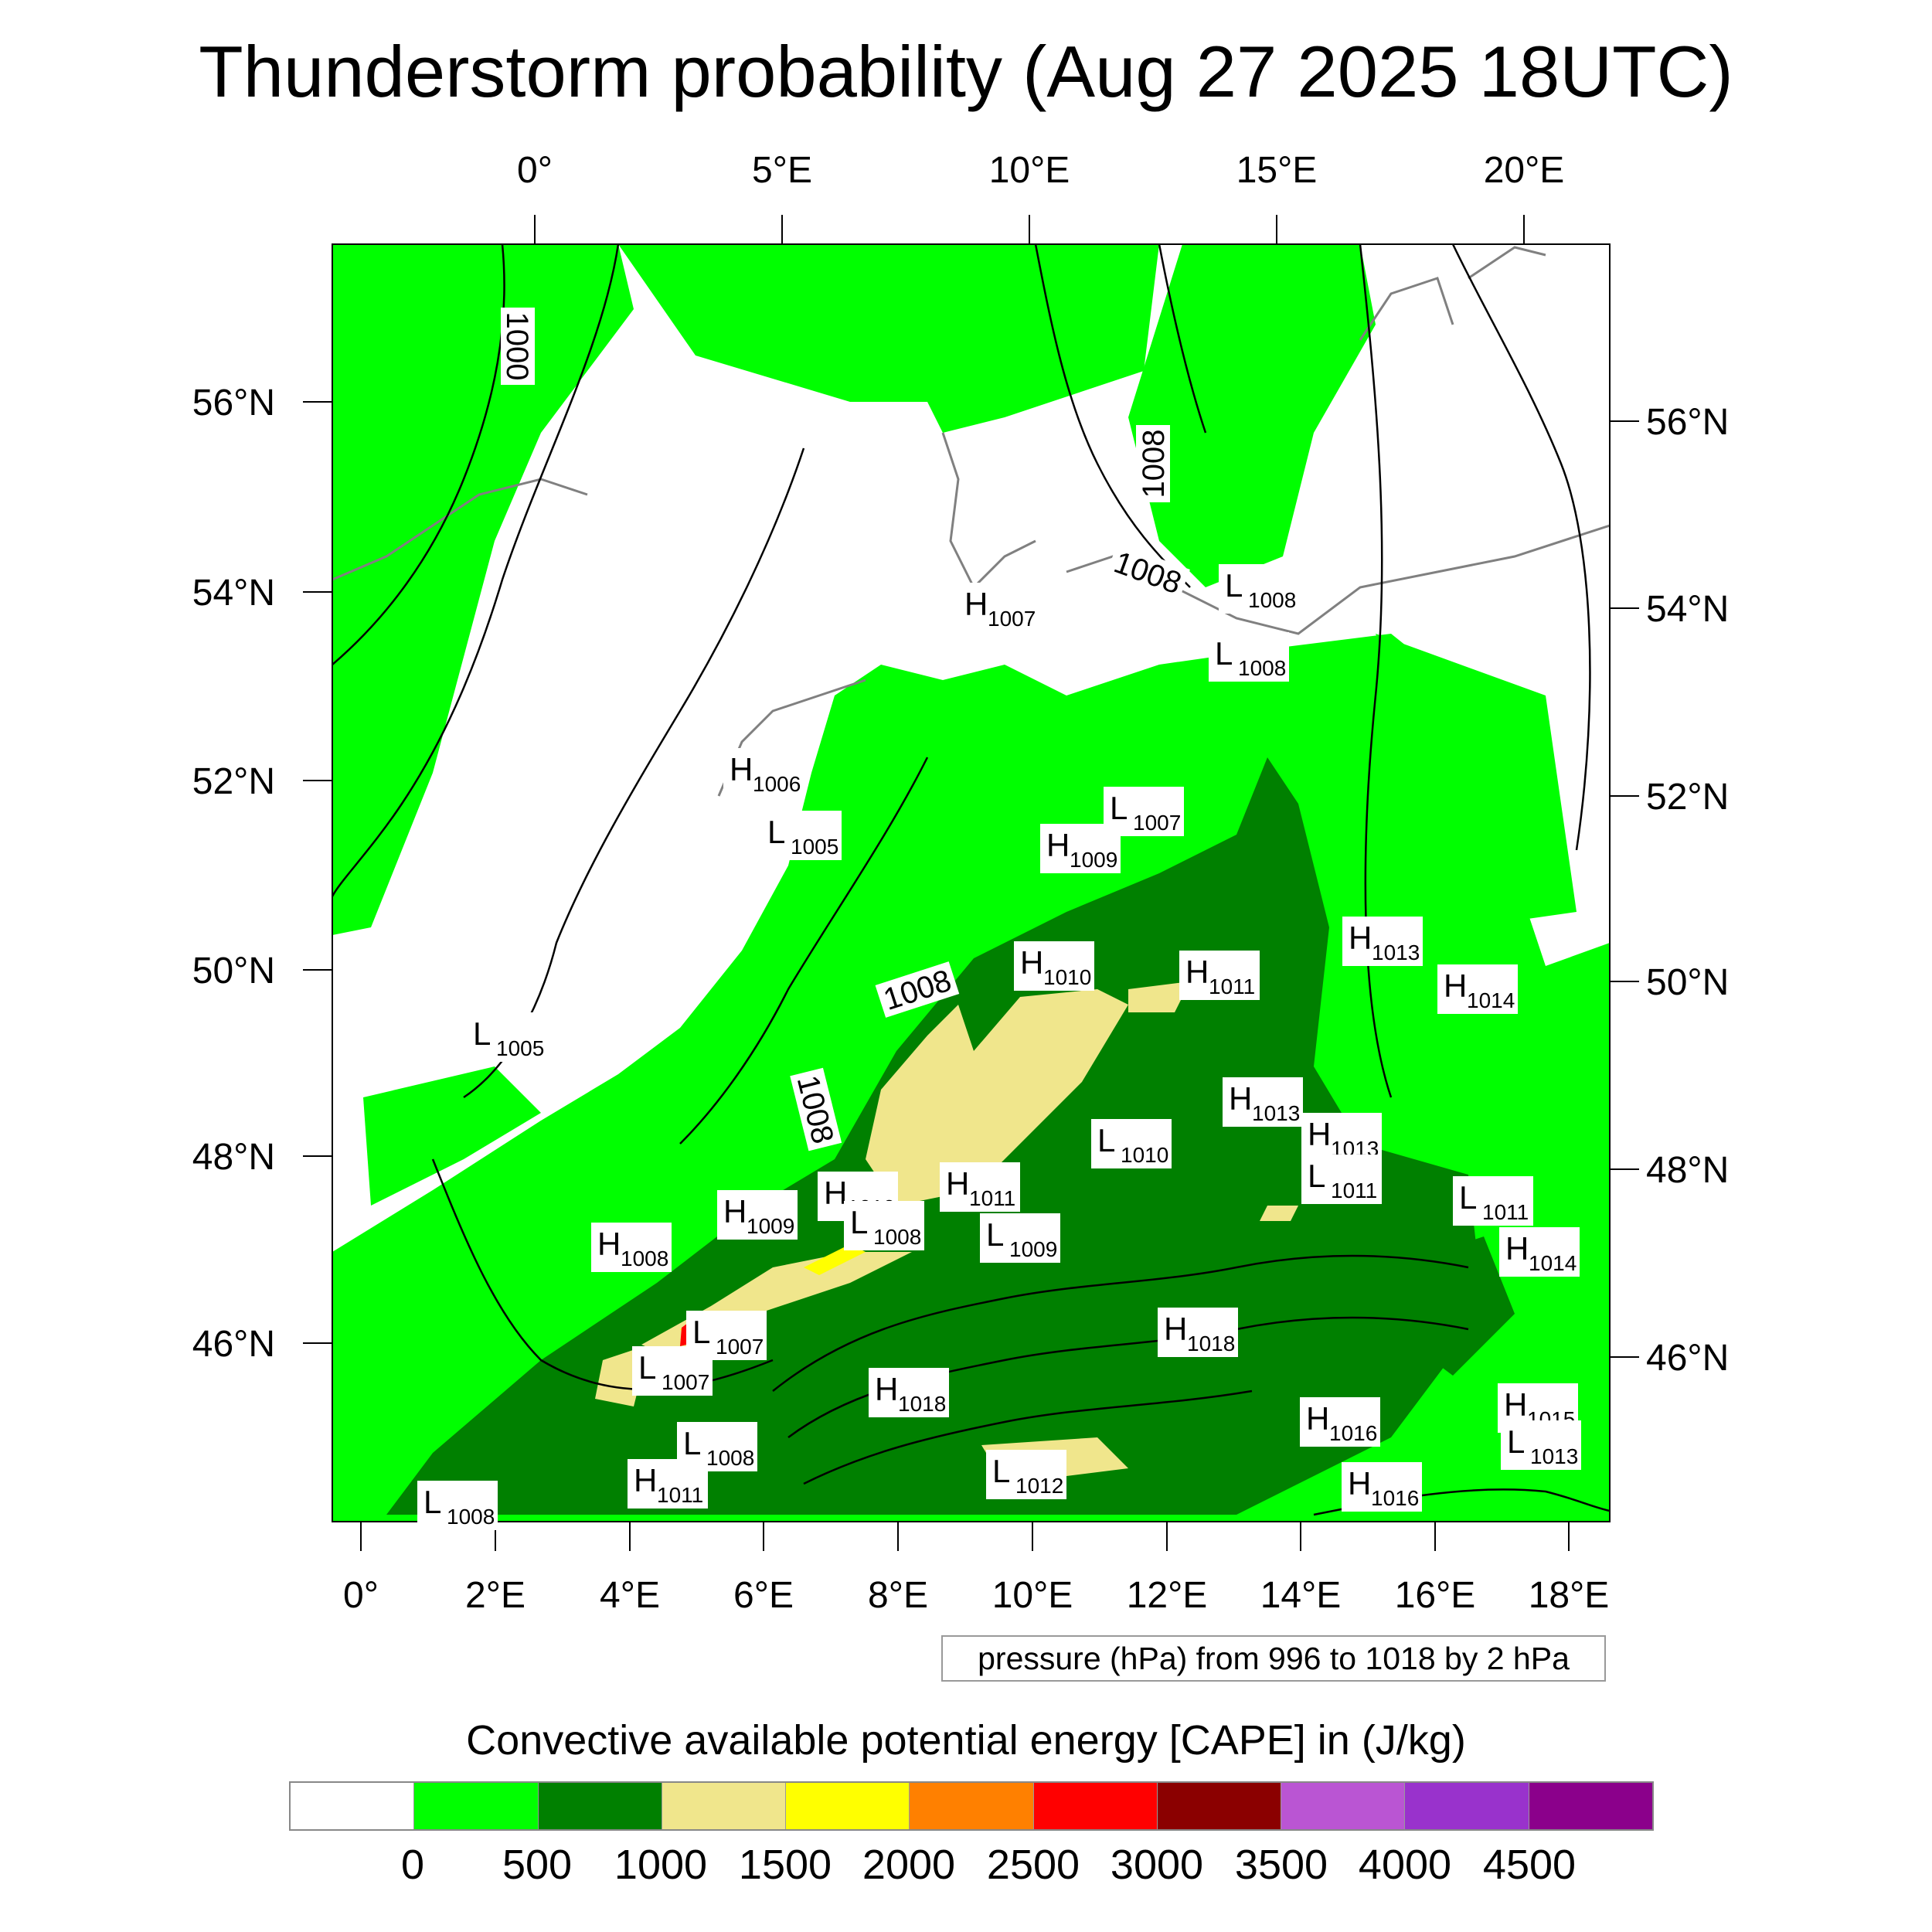 The image size is (1932, 1932). Describe the element at coordinates (630, 1596) in the screenshot. I see `bottom-axis-label: 4°E` at that location.